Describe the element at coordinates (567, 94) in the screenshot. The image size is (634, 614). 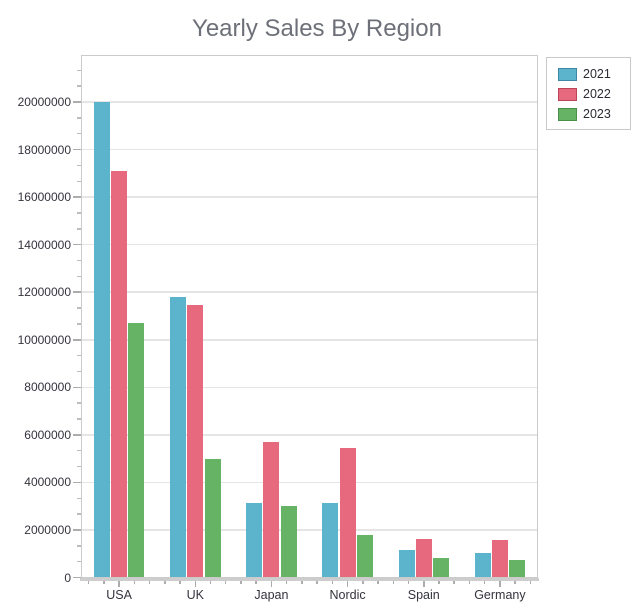
I see `legend-swatch-2022` at that location.